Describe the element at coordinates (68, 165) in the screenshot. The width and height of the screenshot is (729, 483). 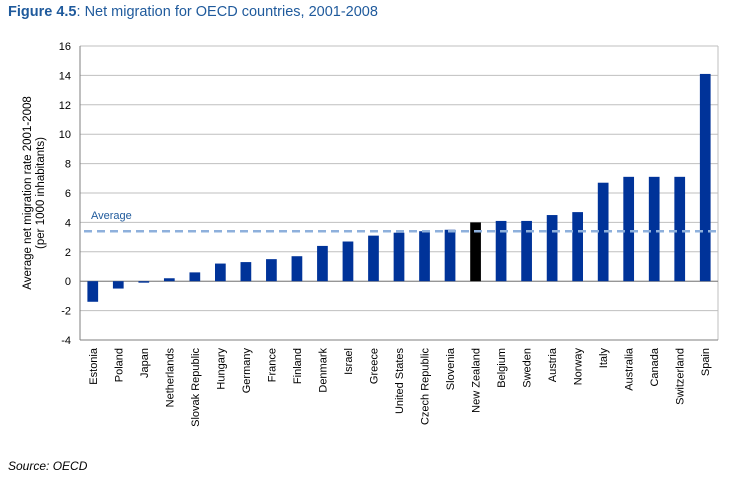
I see `y-tick-label: 8` at that location.